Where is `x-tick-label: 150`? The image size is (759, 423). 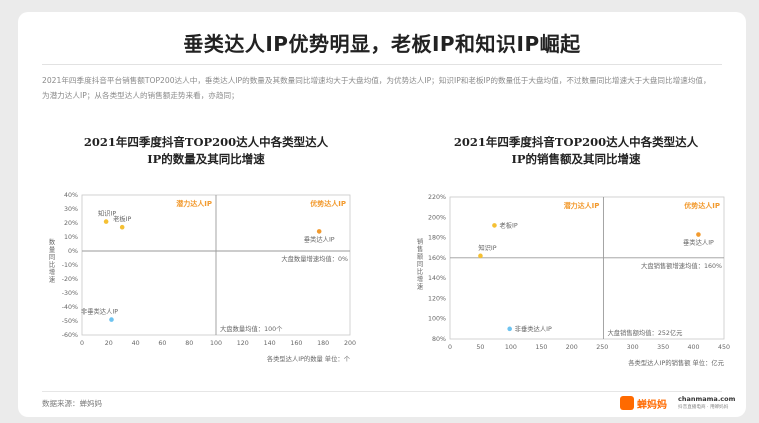
x-tick-label: 150 is located at coordinates (541, 347).